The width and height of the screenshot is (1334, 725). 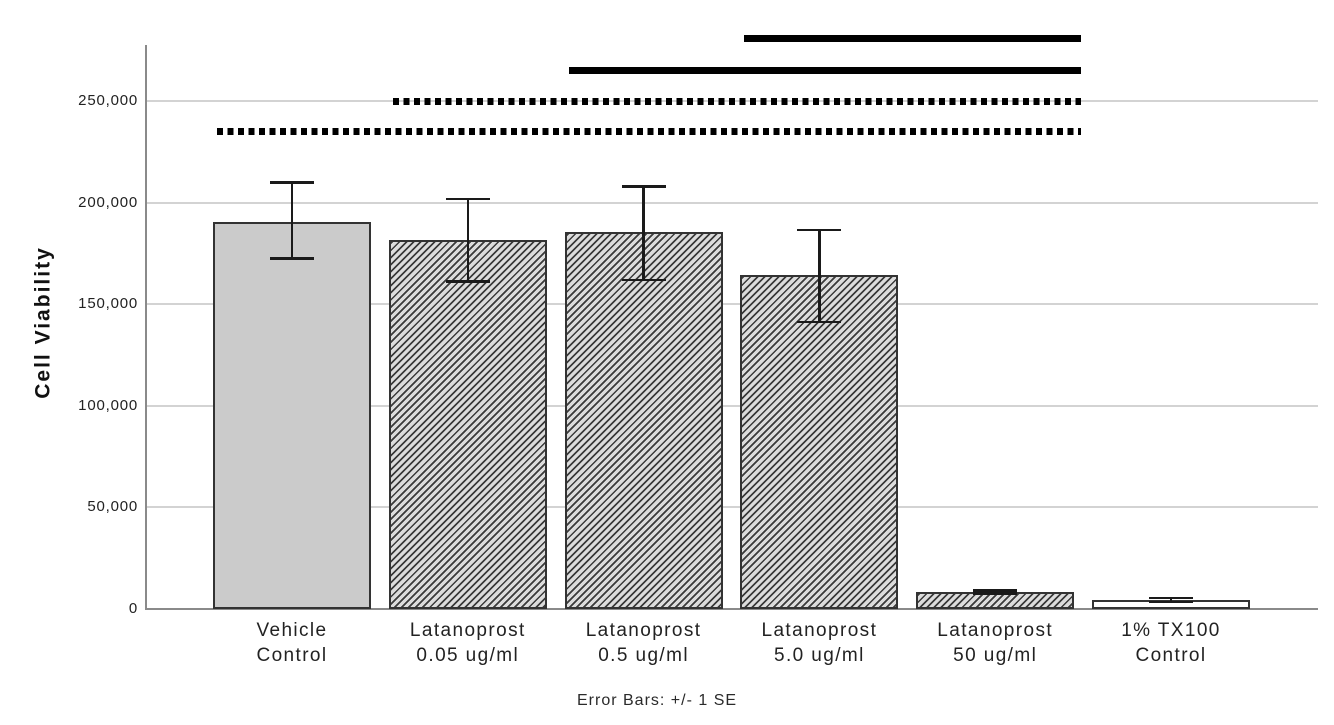 What do you see at coordinates (108, 101) in the screenshot?
I see `y-tick-label-250000: 250,000` at bounding box center [108, 101].